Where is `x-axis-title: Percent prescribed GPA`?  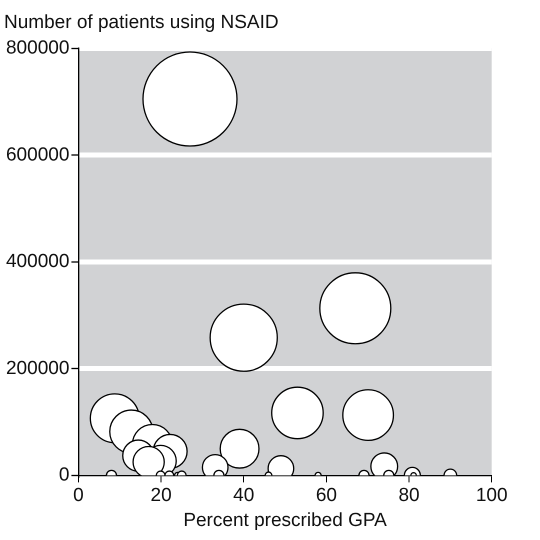 x-axis-title: Percent prescribed GPA is located at coordinates (285, 520).